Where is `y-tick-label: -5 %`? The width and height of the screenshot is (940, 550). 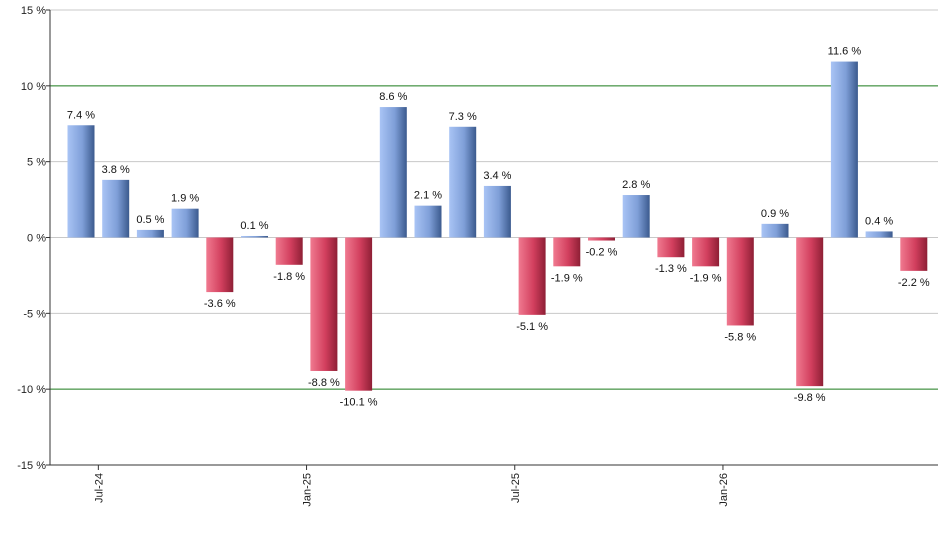
y-tick-label: -5 % is located at coordinates (34, 314).